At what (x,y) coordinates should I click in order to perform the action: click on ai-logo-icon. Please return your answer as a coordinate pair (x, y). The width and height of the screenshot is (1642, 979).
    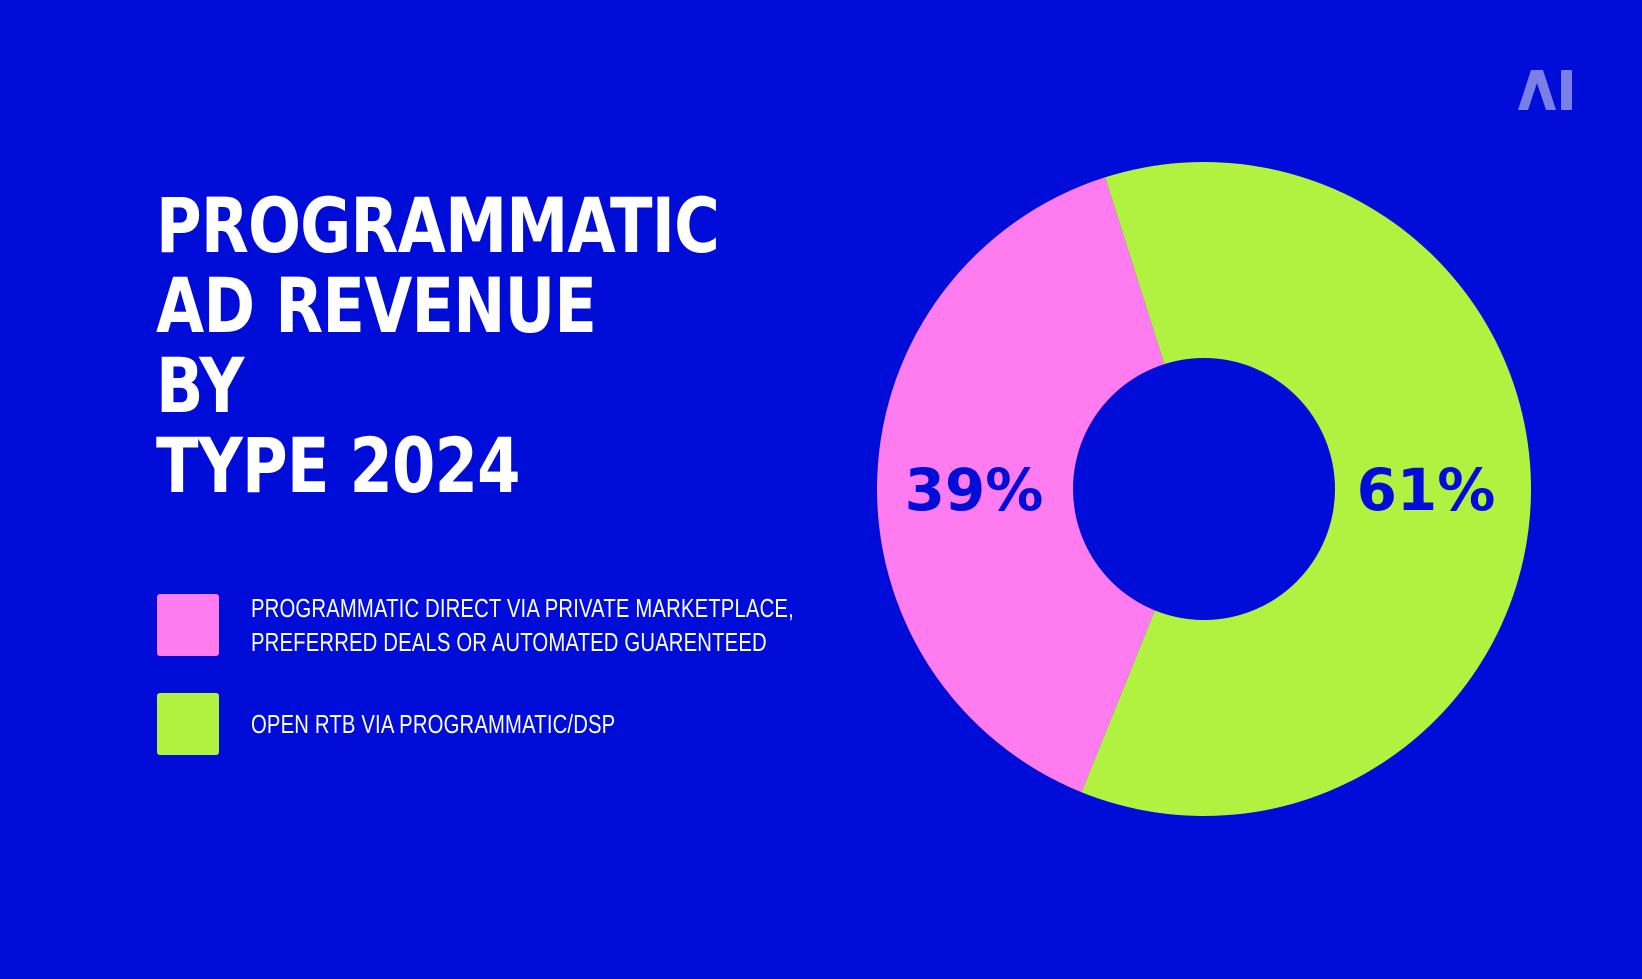
    Looking at the image, I should click on (1545, 90).